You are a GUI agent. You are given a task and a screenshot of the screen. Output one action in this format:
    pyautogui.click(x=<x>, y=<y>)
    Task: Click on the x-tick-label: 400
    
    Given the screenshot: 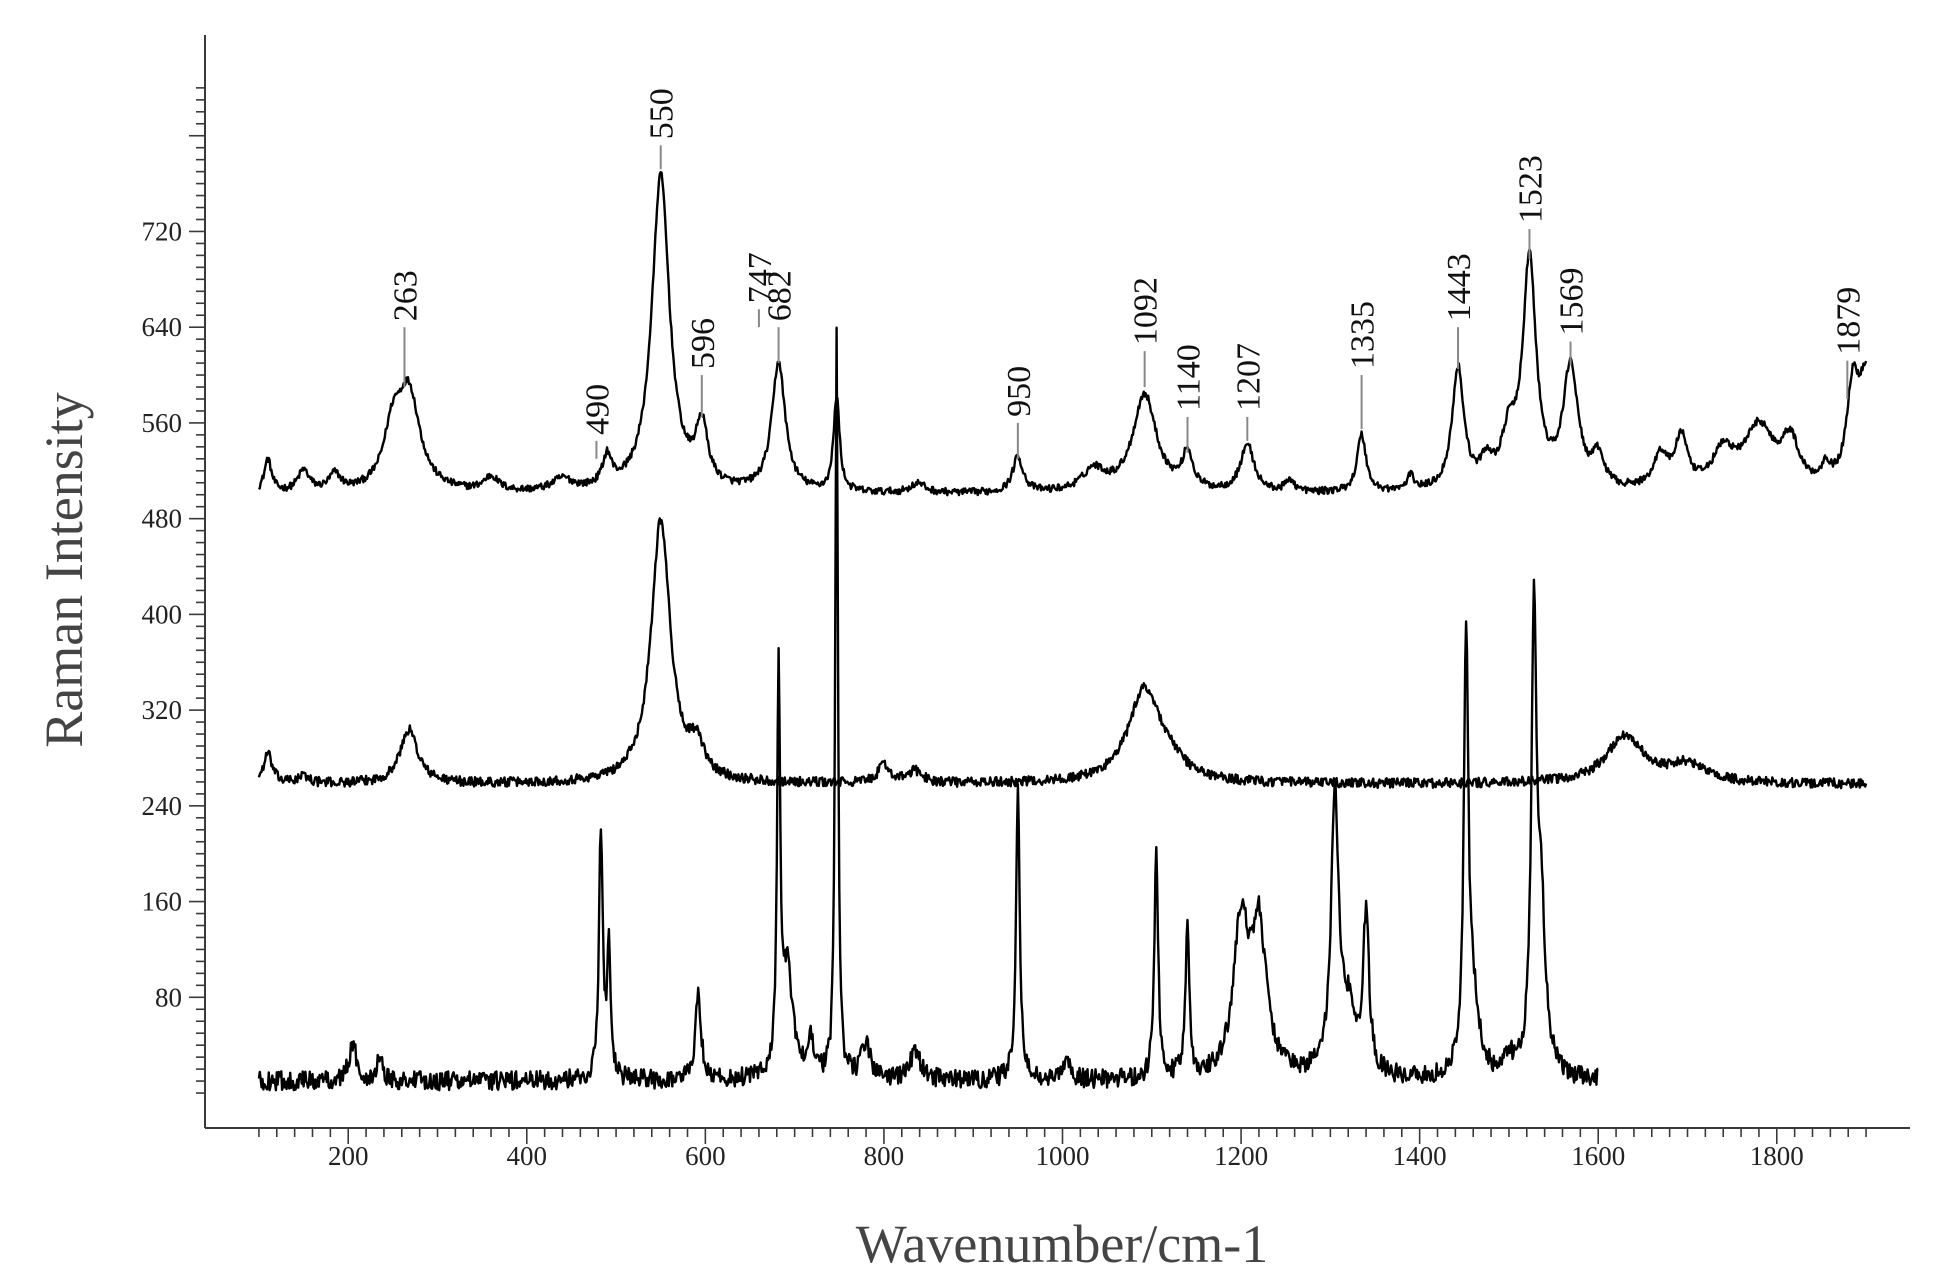 What is the action you would take?
    pyautogui.click(x=527, y=1156)
    